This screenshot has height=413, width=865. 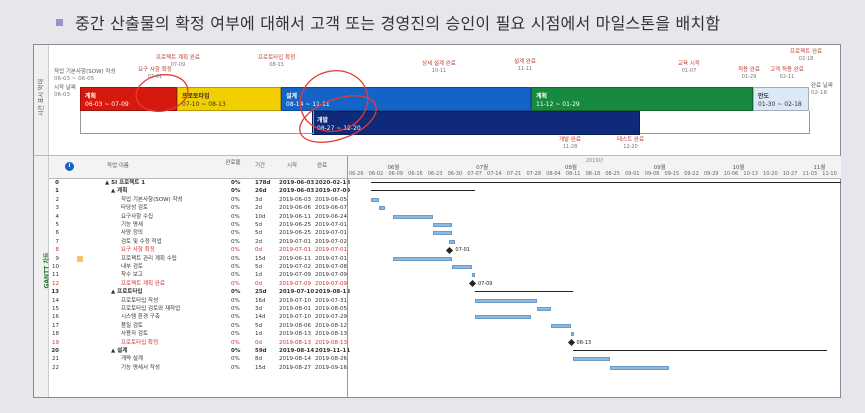 What do you see at coordinates (260, 258) in the screenshot?
I see `row-duration: 15d` at bounding box center [260, 258].